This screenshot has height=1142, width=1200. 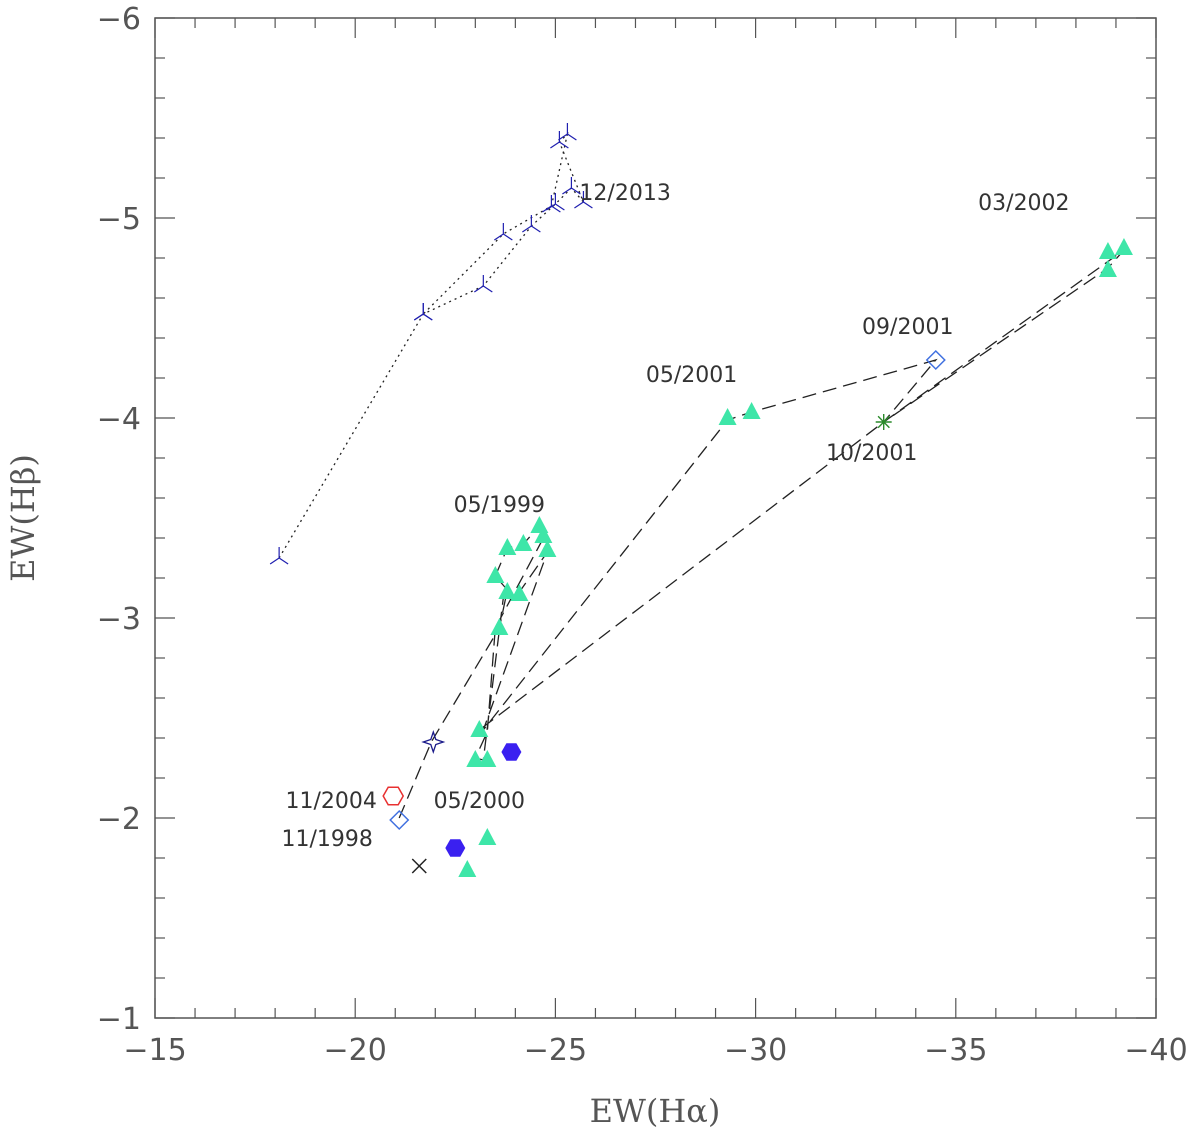 I want to click on cross-marker, so click(x=419, y=866).